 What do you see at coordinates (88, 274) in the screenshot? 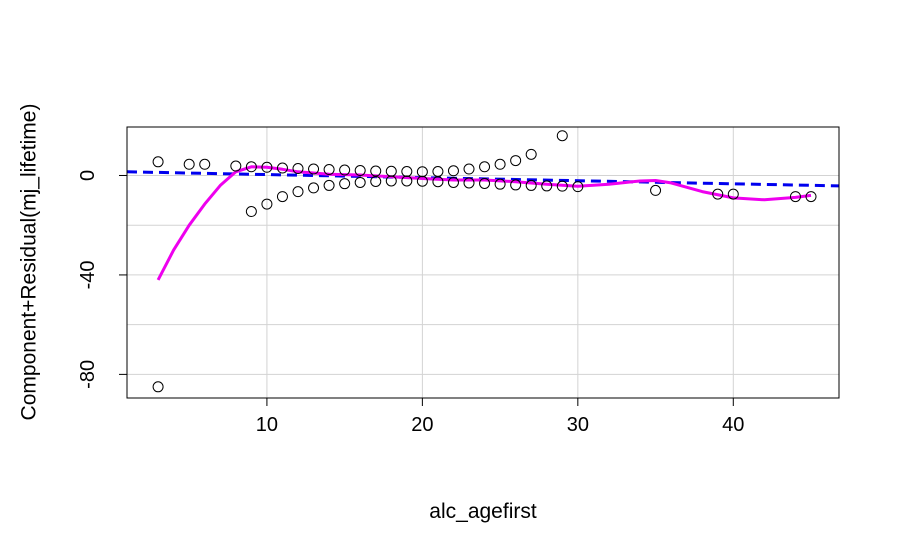
I see `y-tick-label: -40` at bounding box center [88, 274].